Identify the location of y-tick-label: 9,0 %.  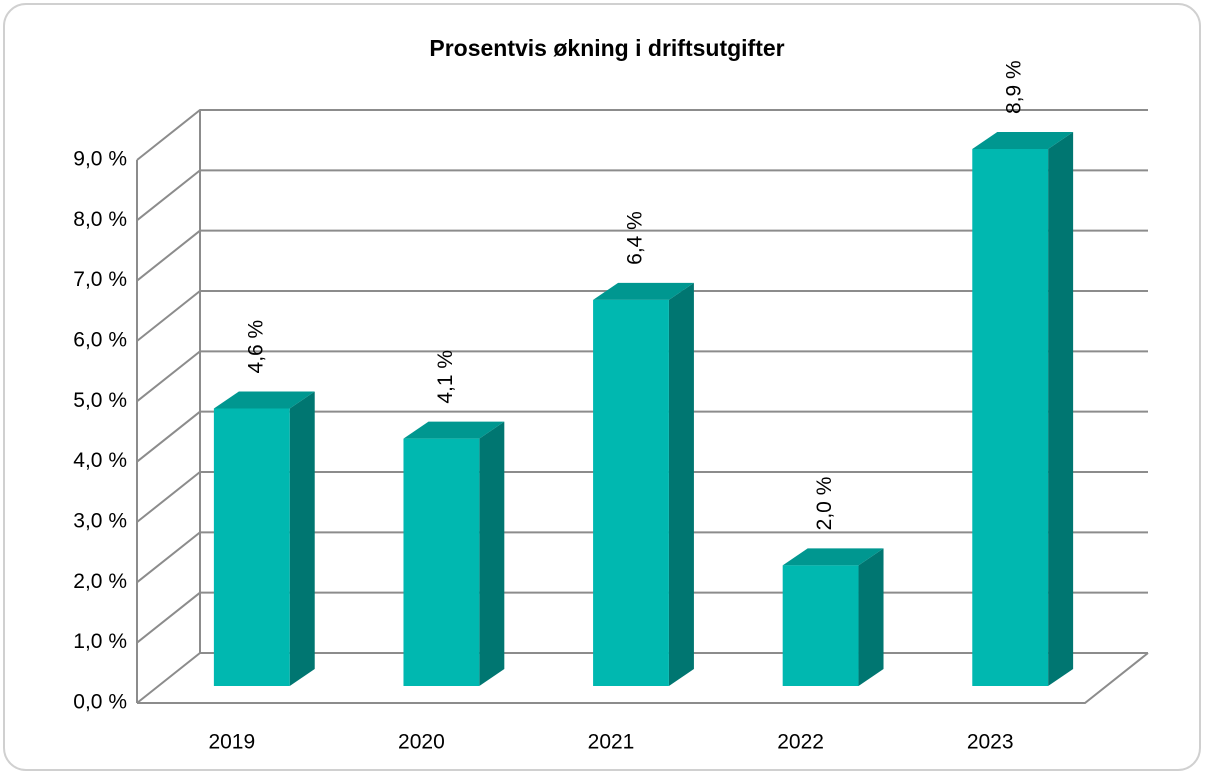
(100, 159).